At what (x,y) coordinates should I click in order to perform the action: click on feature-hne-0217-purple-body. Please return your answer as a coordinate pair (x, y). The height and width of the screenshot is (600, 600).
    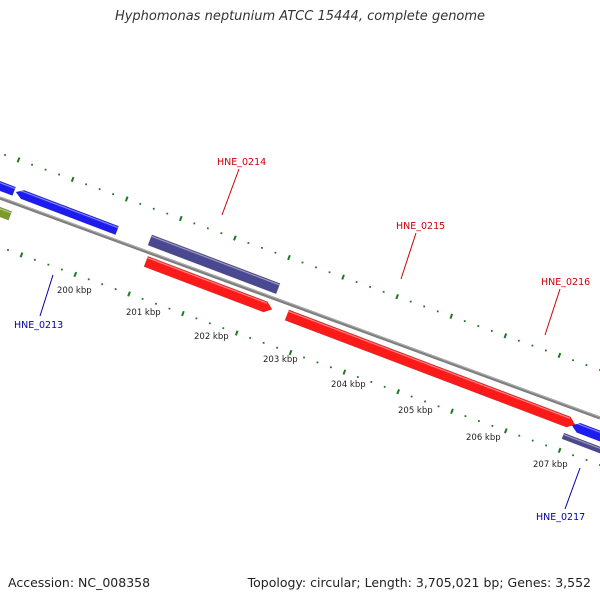
    Looking at the image, I should click on (580, 443).